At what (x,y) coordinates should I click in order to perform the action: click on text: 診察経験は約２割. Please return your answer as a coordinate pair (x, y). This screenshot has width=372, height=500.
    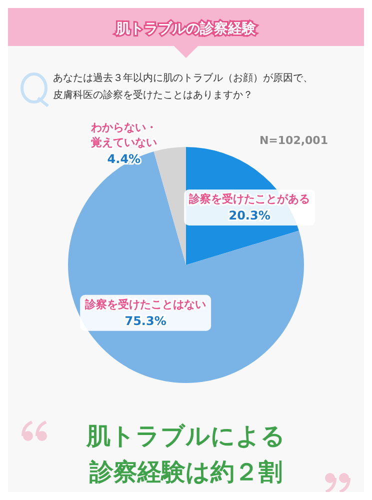
    Looking at the image, I should click on (185, 472).